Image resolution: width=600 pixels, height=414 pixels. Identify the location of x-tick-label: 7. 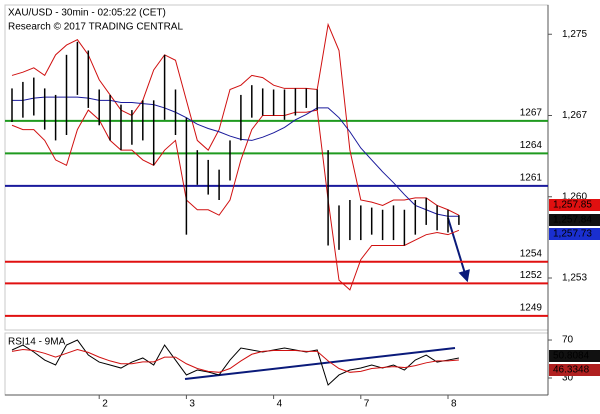
(367, 404).